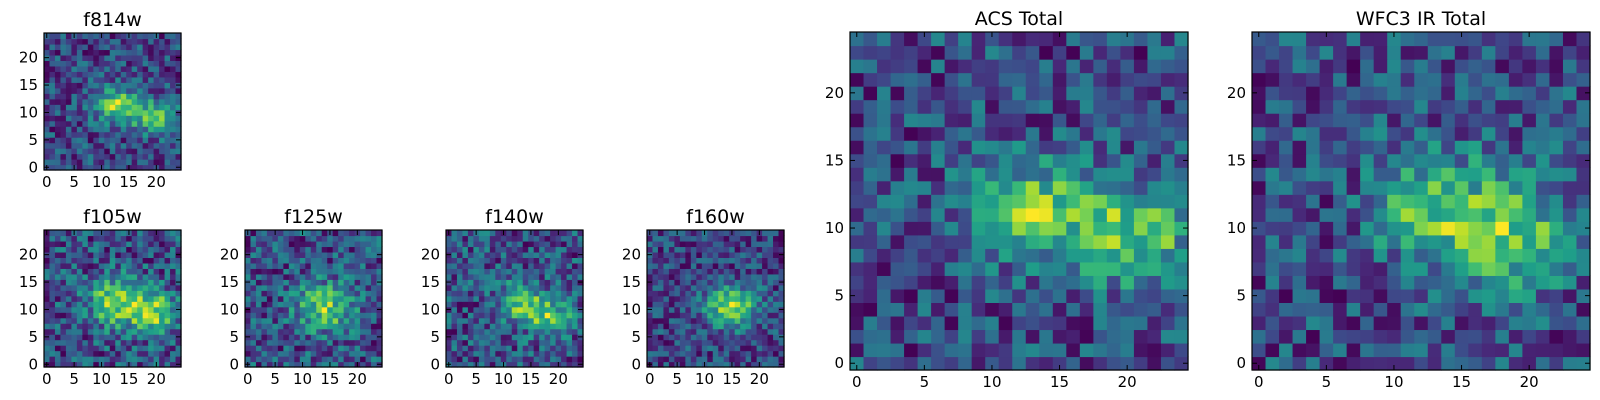 This screenshot has width=1600, height=400. I want to click on y-tick-label: 20, so click(28, 58).